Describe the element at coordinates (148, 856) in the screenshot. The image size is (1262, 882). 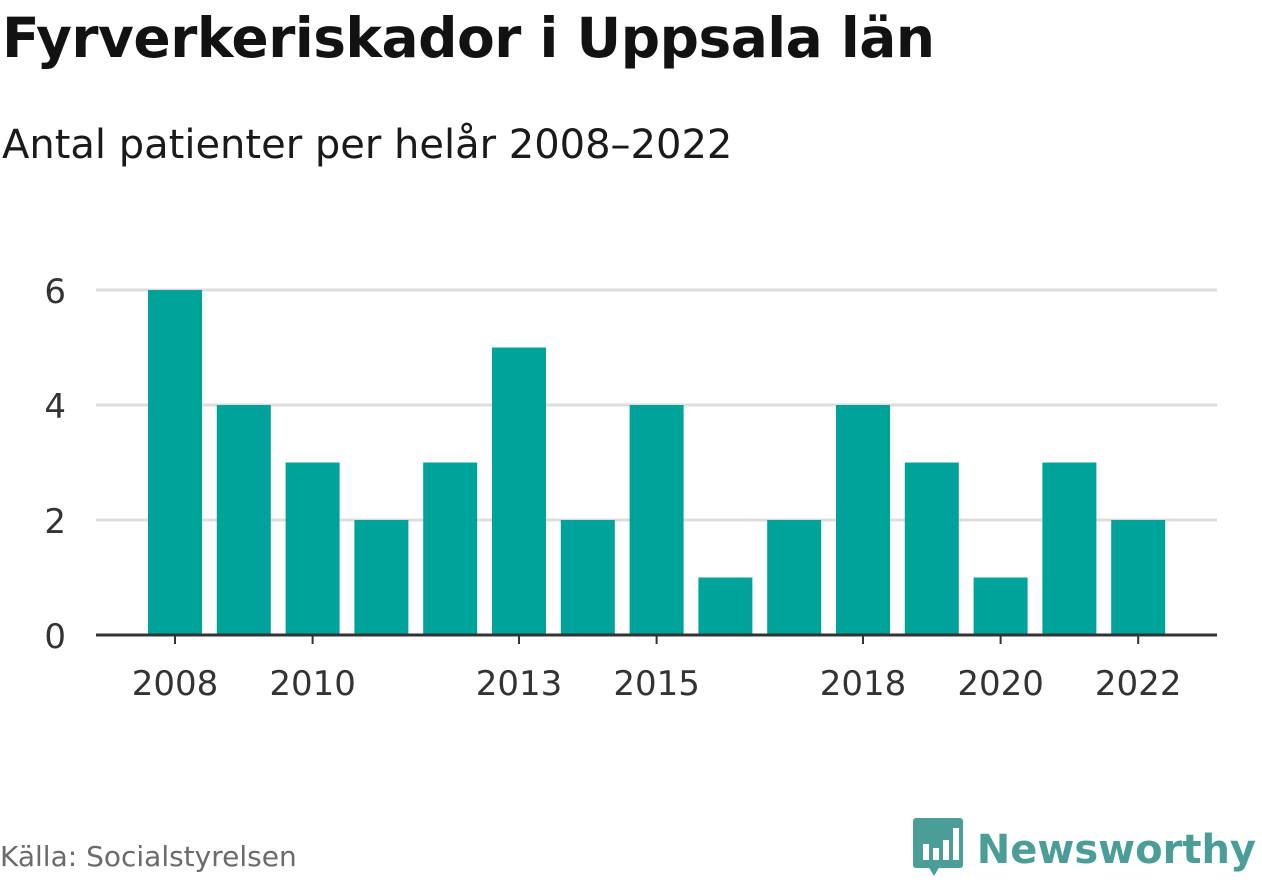
I see `source-note: Källa: Socialstyrelsen` at that location.